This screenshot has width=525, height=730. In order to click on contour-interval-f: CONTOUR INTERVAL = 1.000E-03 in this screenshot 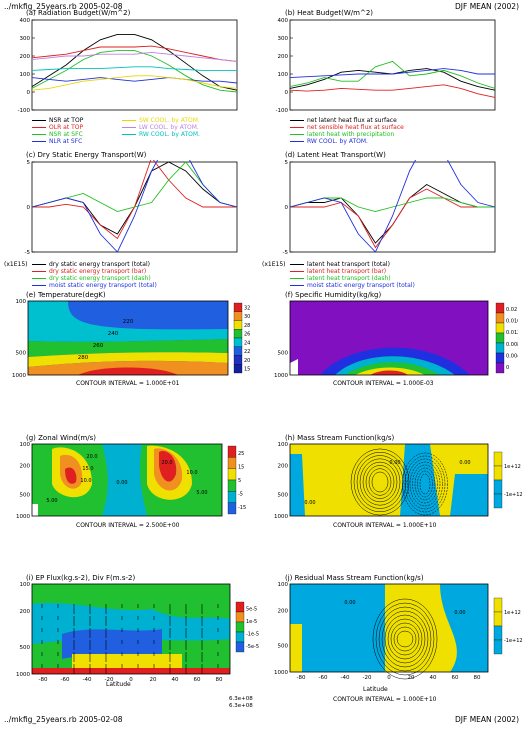, I will do `click(383, 383)`.